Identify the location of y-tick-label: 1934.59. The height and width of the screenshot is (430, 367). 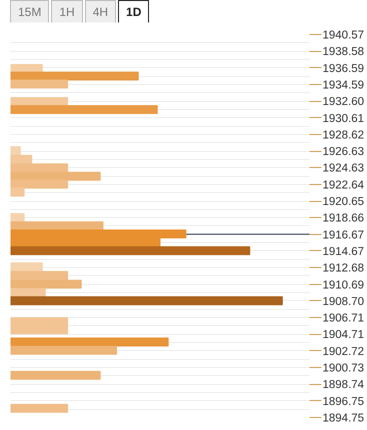
(343, 85).